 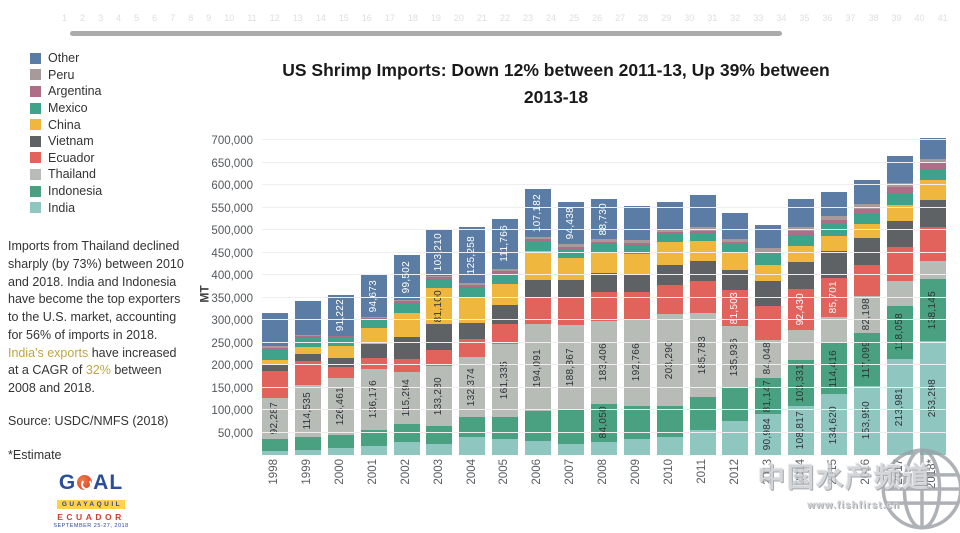 What do you see at coordinates (66, 108) in the screenshot?
I see `legend-item-mexico: Mexico` at bounding box center [66, 108].